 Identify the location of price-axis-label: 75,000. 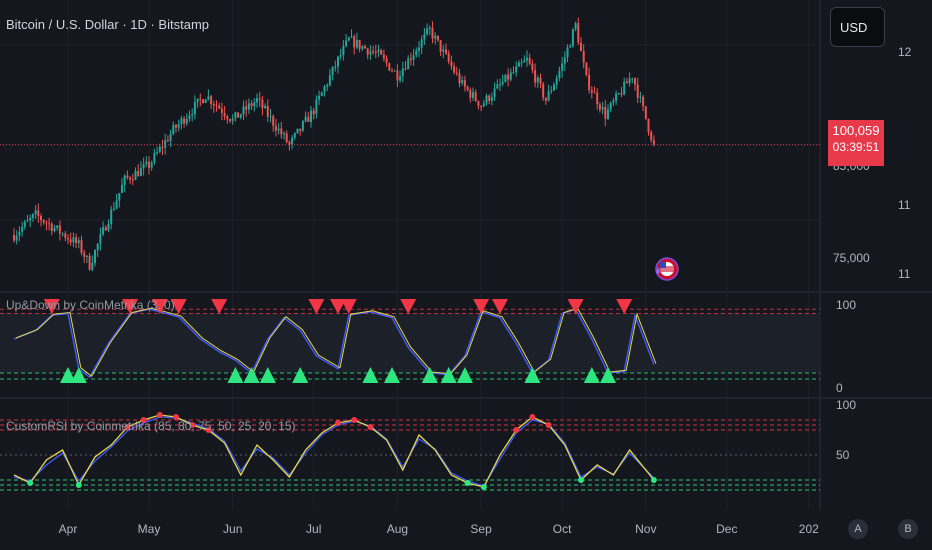
(851, 258).